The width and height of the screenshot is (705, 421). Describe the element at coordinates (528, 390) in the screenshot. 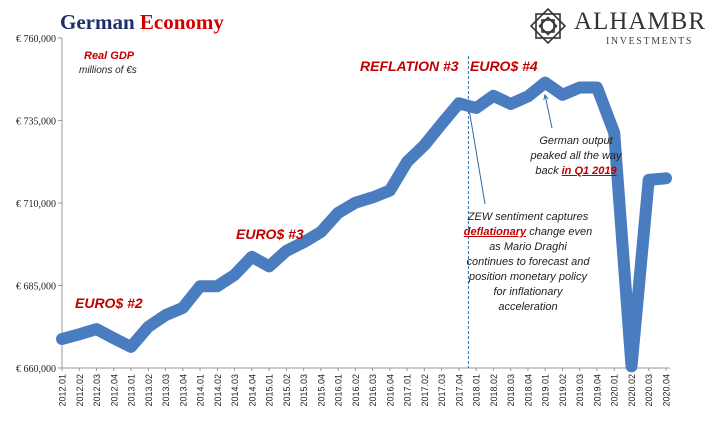

I see `x-tick-label: 2018.04` at that location.